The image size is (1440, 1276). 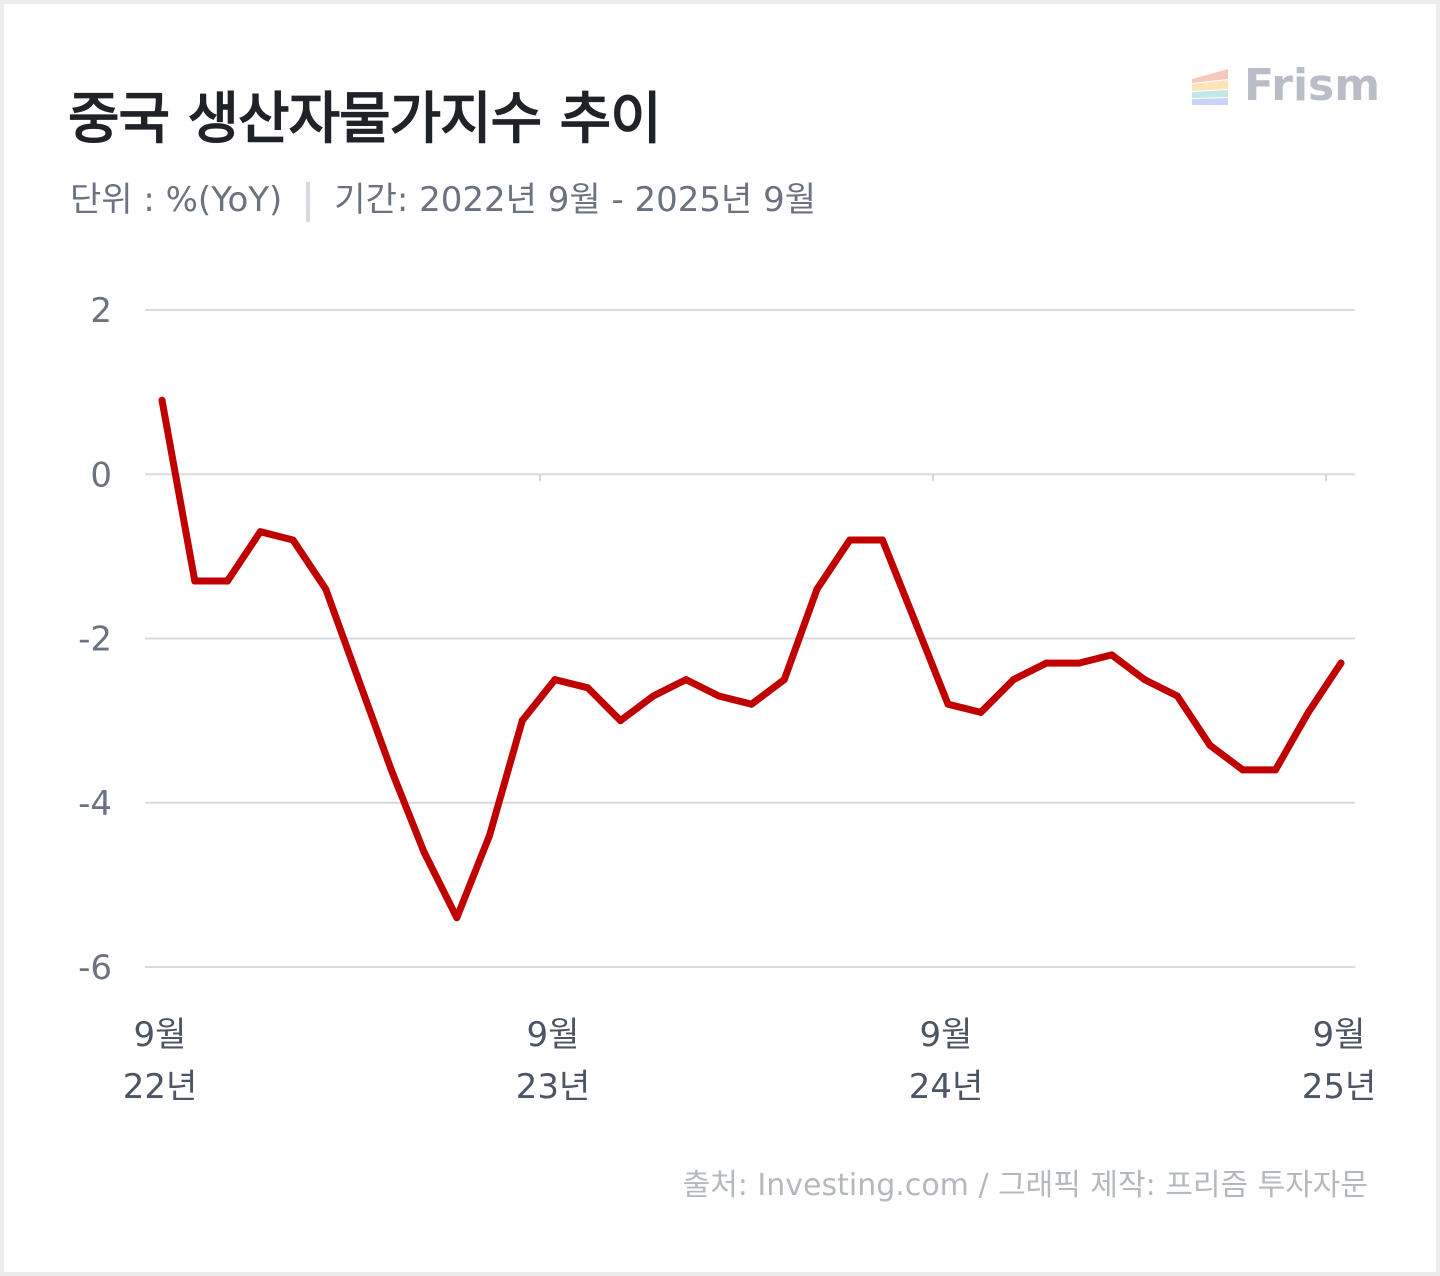 What do you see at coordinates (1312, 85) in the screenshot?
I see `brand-name: Frism` at bounding box center [1312, 85].